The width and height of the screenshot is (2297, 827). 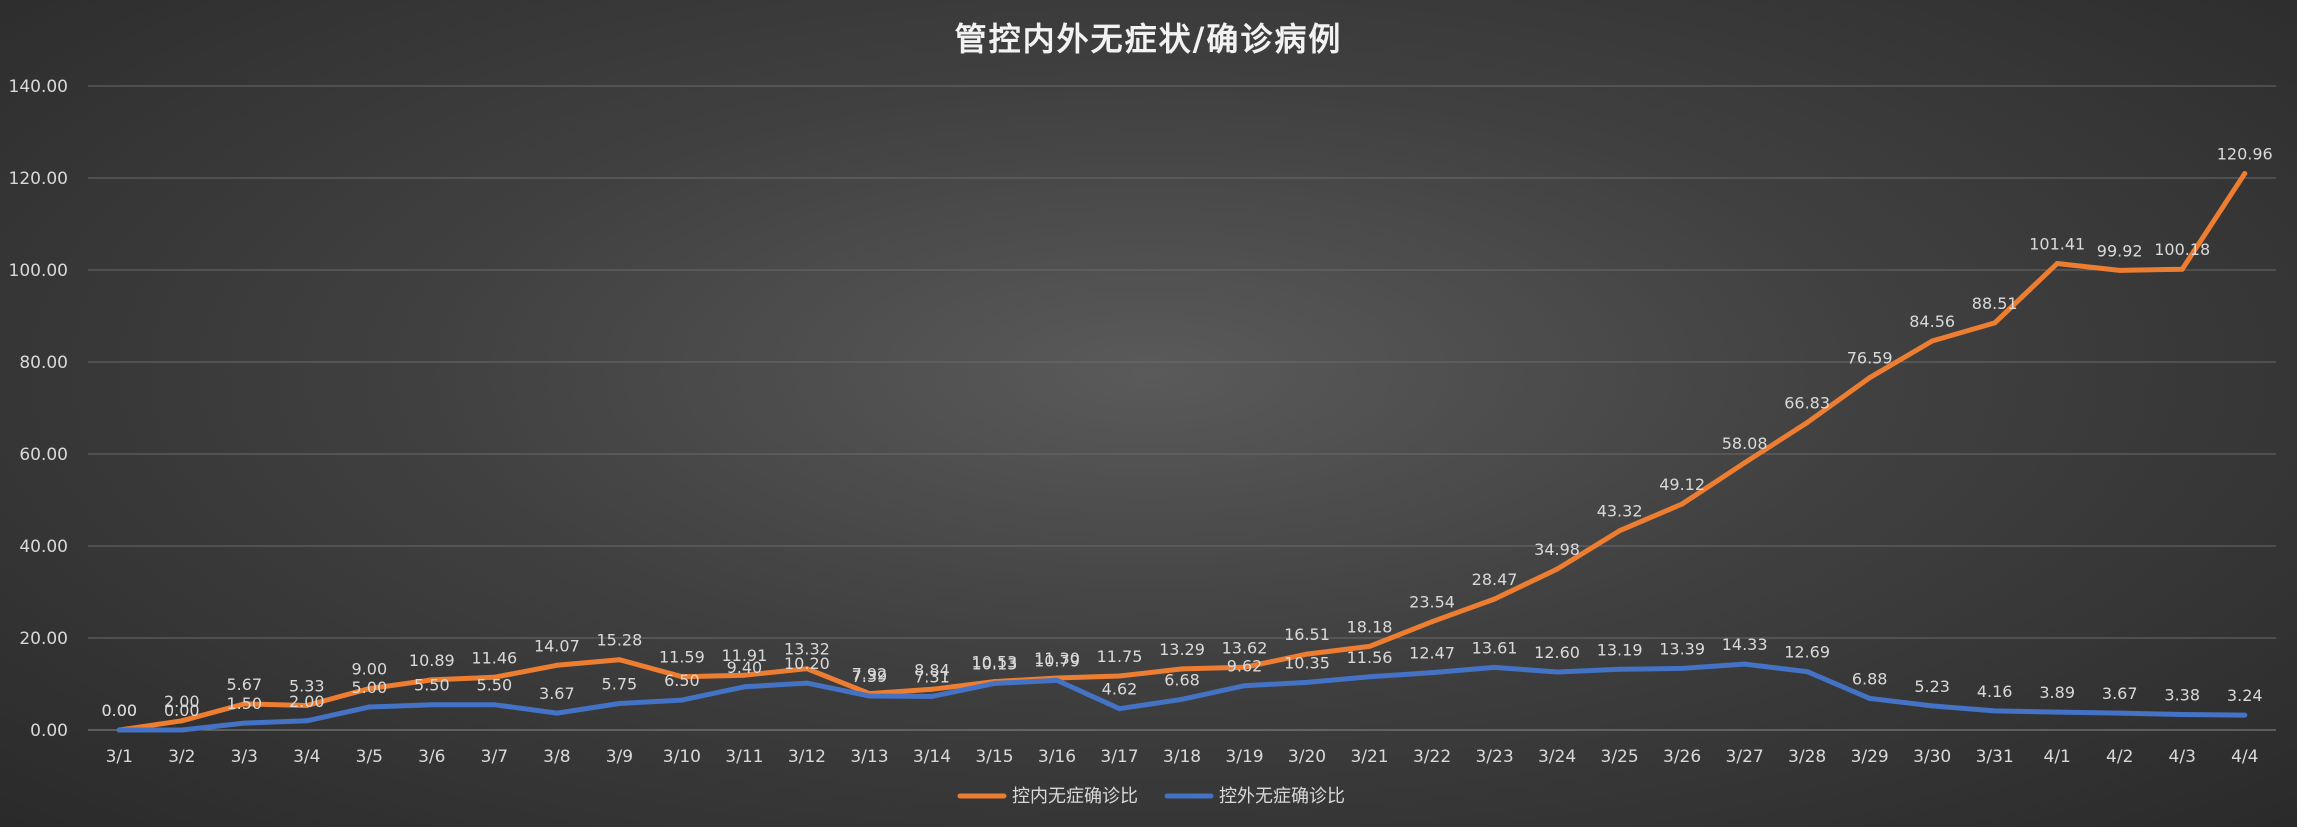 I want to click on data-label: 7.31, so click(x=932, y=676).